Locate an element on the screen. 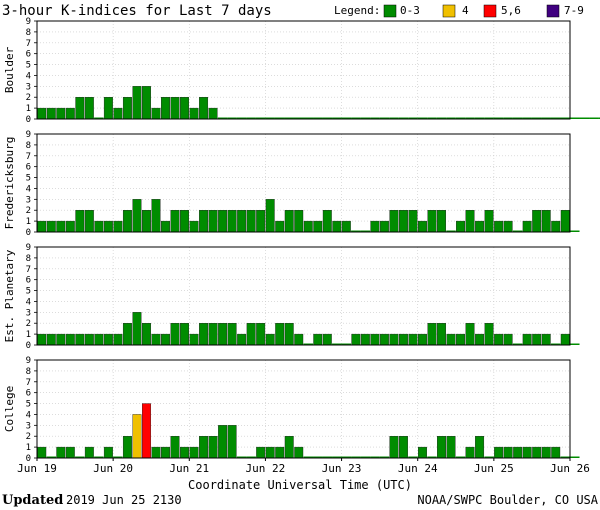 This screenshot has height=510, width=600. legend-entry-5-6: 5,6 is located at coordinates (511, 10).